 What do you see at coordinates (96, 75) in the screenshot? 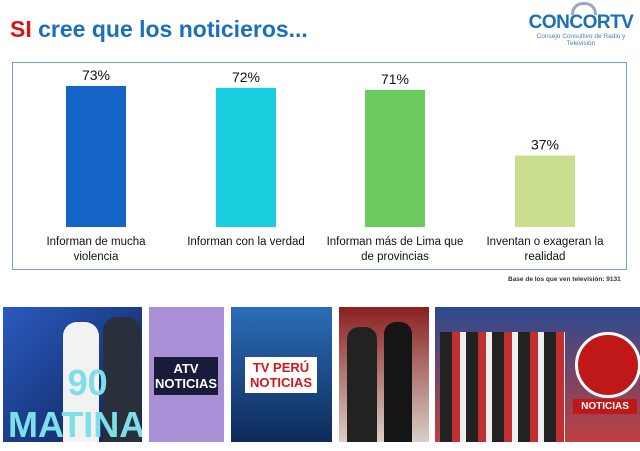
I see `data-label-0: 73%` at bounding box center [96, 75].